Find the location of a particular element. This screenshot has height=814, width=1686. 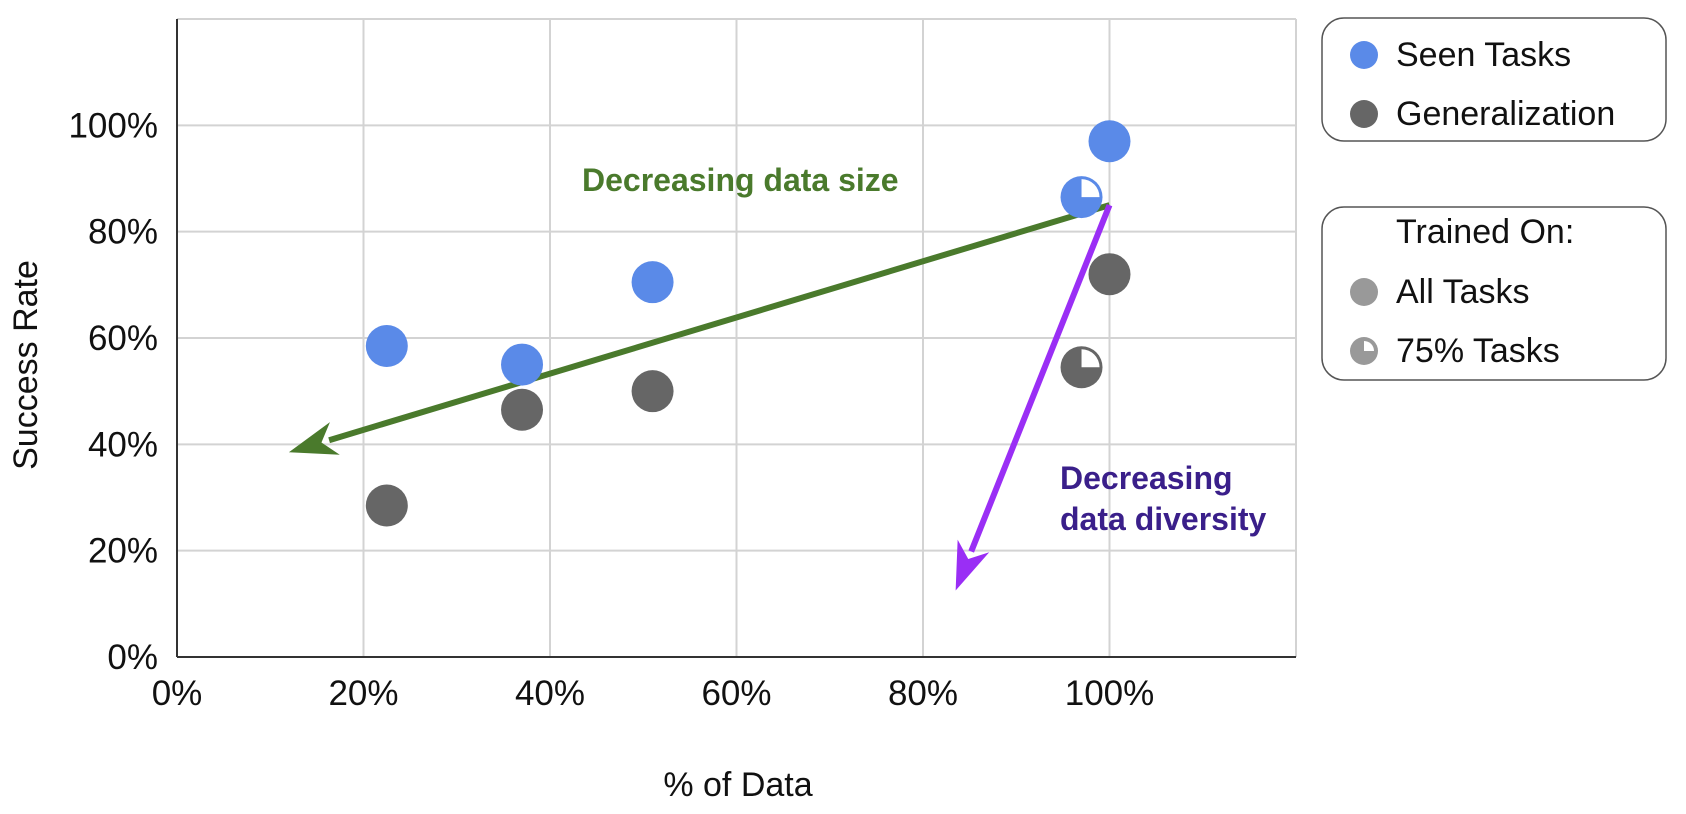

x-tick-label: 20% is located at coordinates (363, 693).